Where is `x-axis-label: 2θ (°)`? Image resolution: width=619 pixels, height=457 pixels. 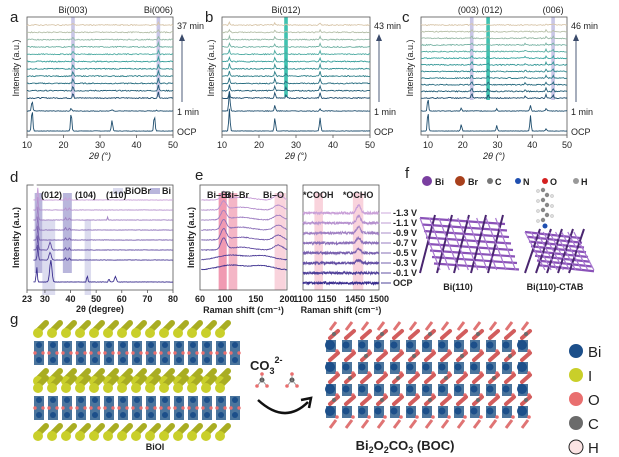
x-axis-label: 2θ (°) is located at coordinates (99, 156).